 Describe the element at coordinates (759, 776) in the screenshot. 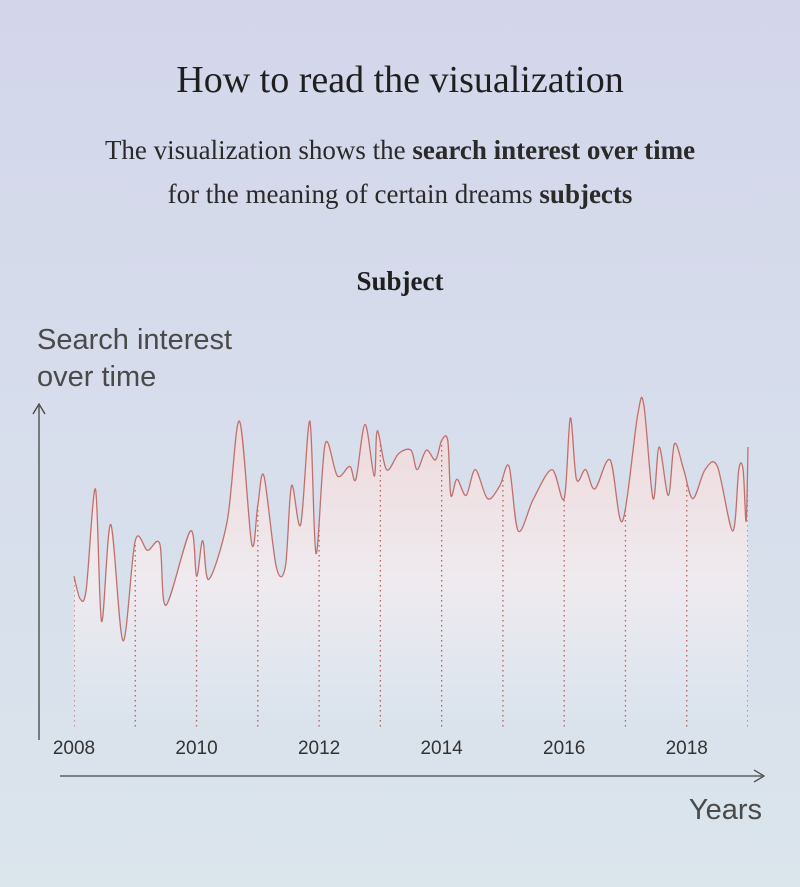

I see `x-axis-arrow` at that location.